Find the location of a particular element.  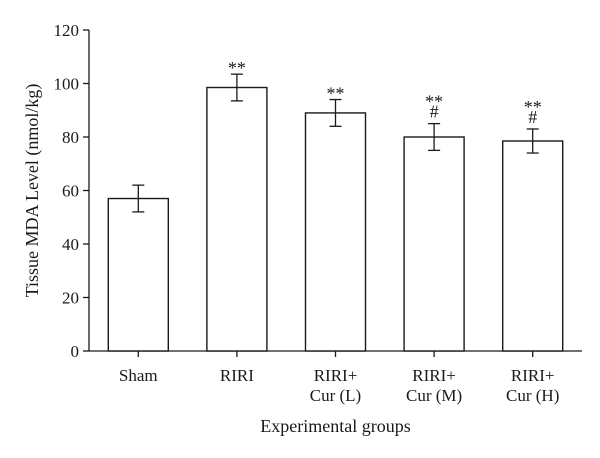

x-tick-label: RIRI+ Cur (H) is located at coordinates (532, 385).